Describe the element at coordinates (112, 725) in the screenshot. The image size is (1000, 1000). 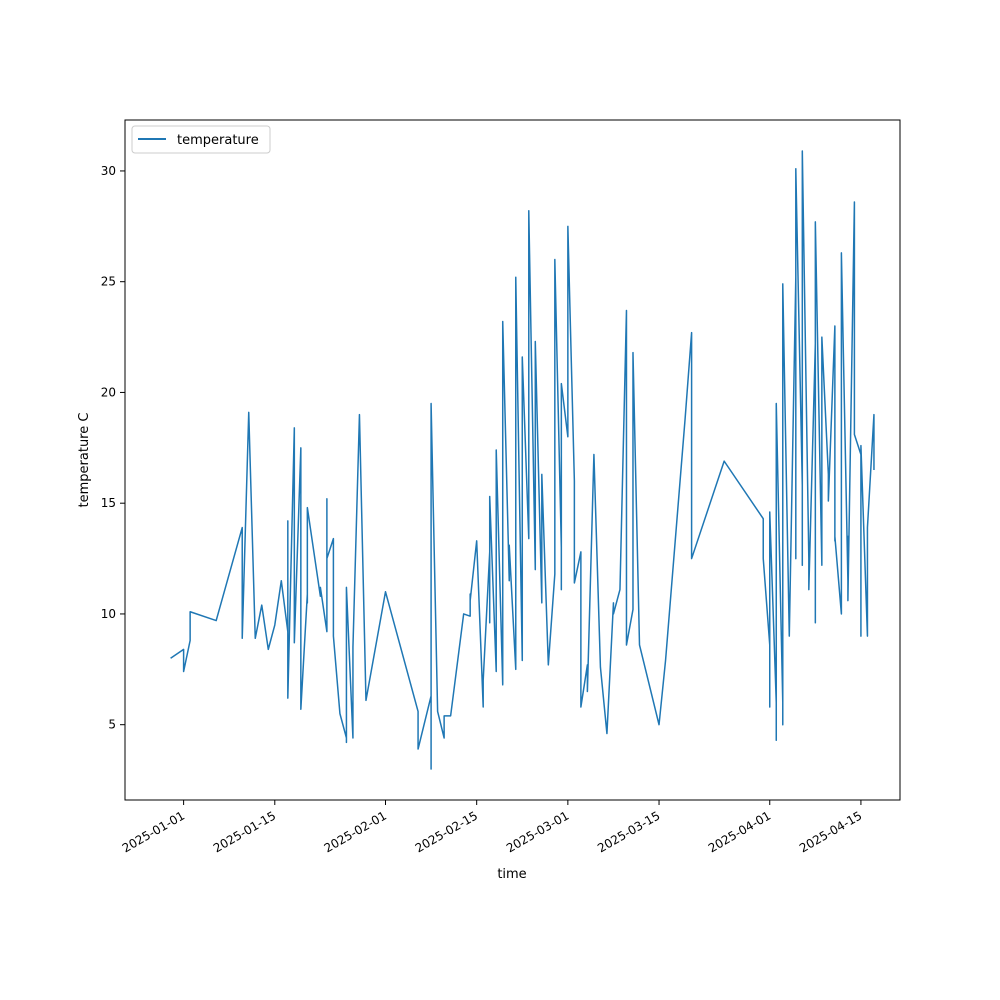
I see `y-tick-label-0: 5` at that location.